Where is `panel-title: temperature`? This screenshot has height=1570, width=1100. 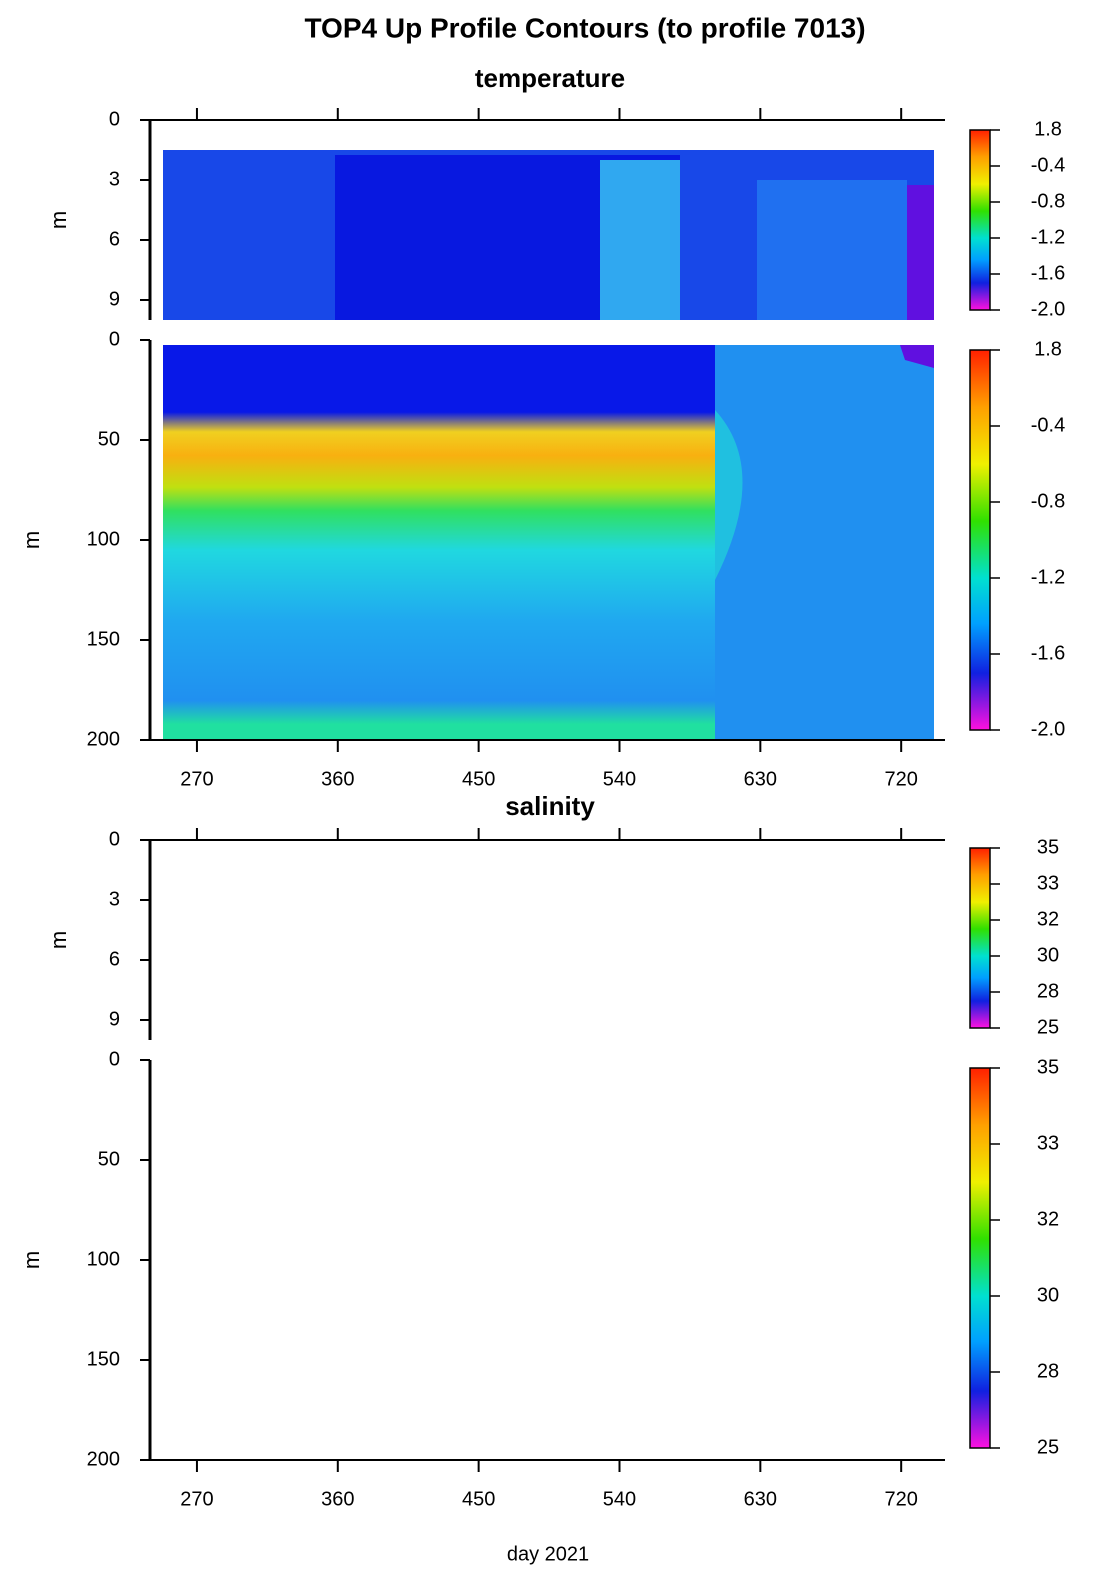
panel-title: temperature is located at coordinates (550, 78).